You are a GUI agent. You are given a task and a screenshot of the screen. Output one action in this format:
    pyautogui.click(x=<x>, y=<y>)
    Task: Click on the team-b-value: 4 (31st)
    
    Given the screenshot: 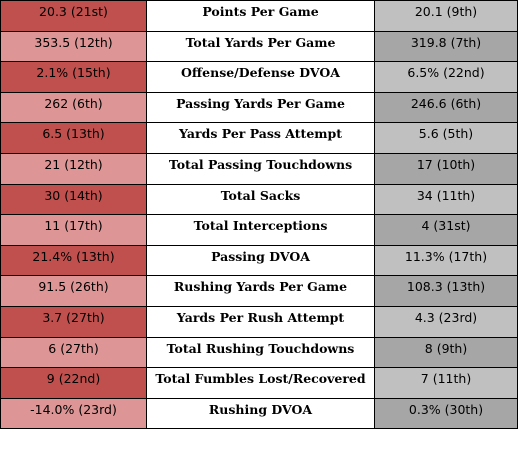 What is the action you would take?
    pyautogui.click(x=446, y=230)
    